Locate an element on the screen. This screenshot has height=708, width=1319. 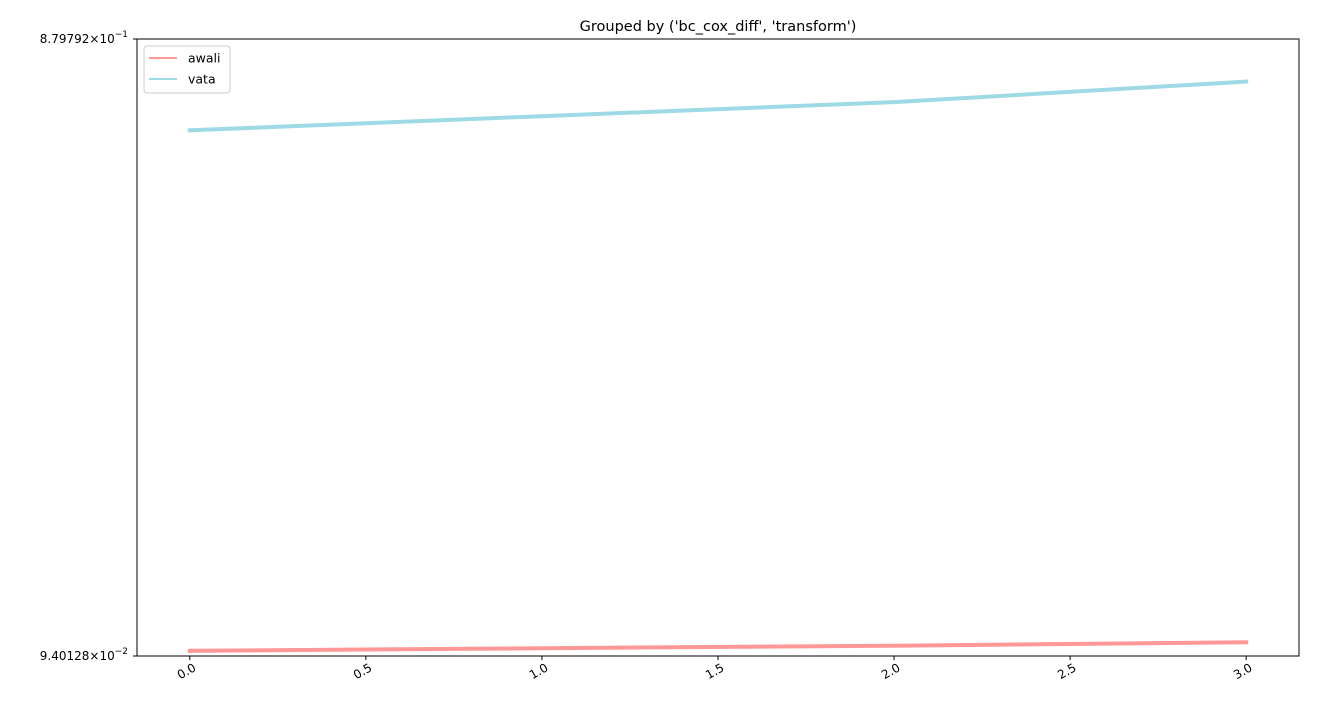
chart-title: Grouped by ('bc_cox_diff', 'transform') is located at coordinates (718, 27).